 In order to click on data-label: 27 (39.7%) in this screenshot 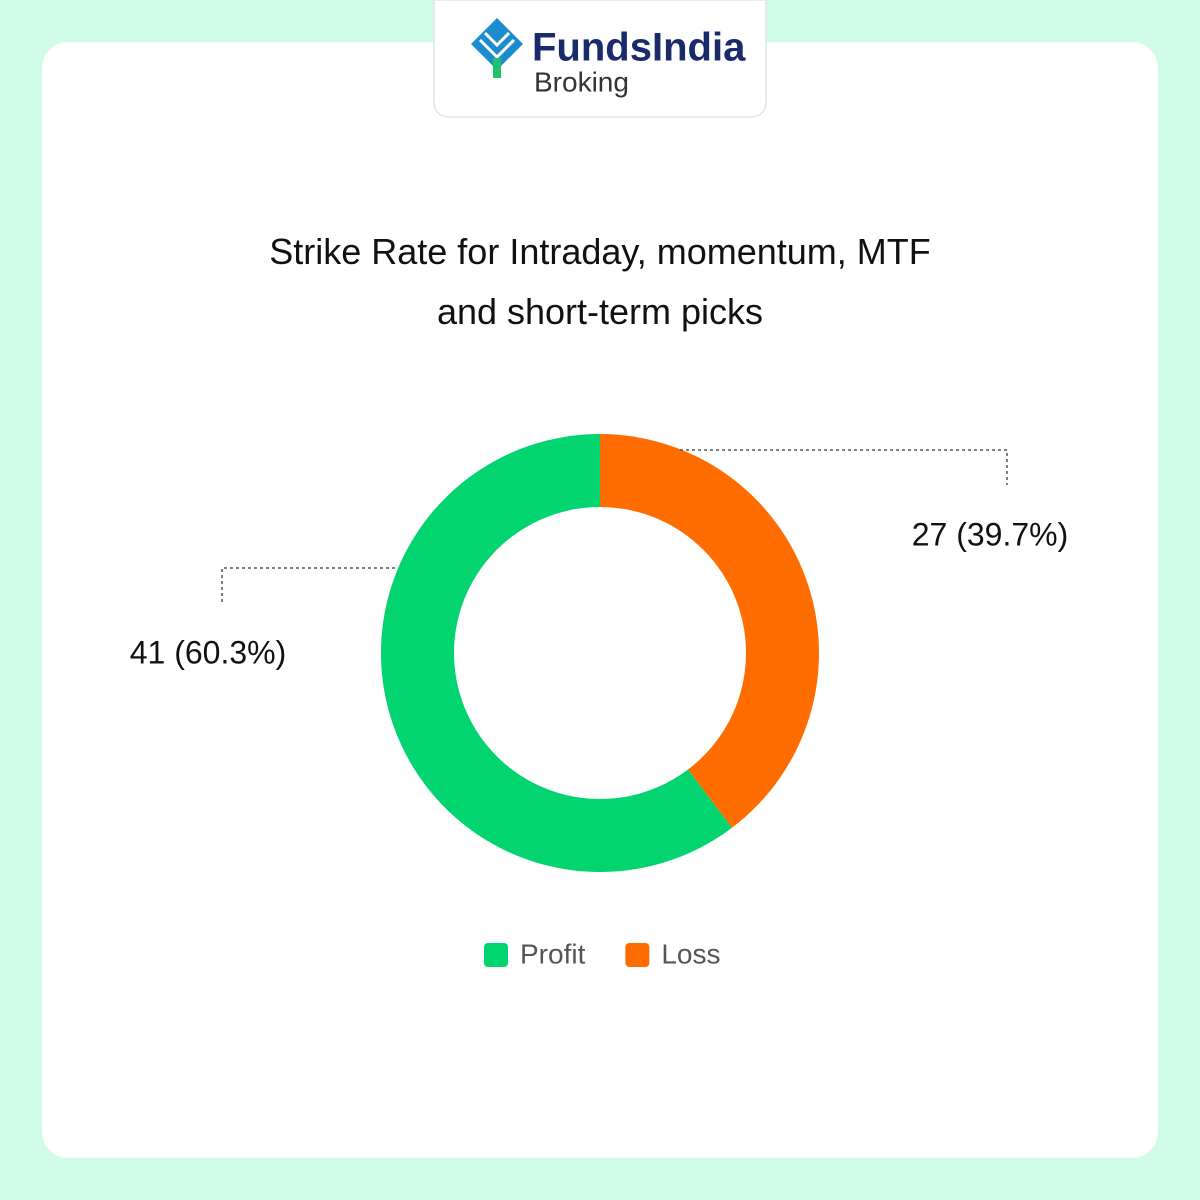, I will do `click(990, 534)`.